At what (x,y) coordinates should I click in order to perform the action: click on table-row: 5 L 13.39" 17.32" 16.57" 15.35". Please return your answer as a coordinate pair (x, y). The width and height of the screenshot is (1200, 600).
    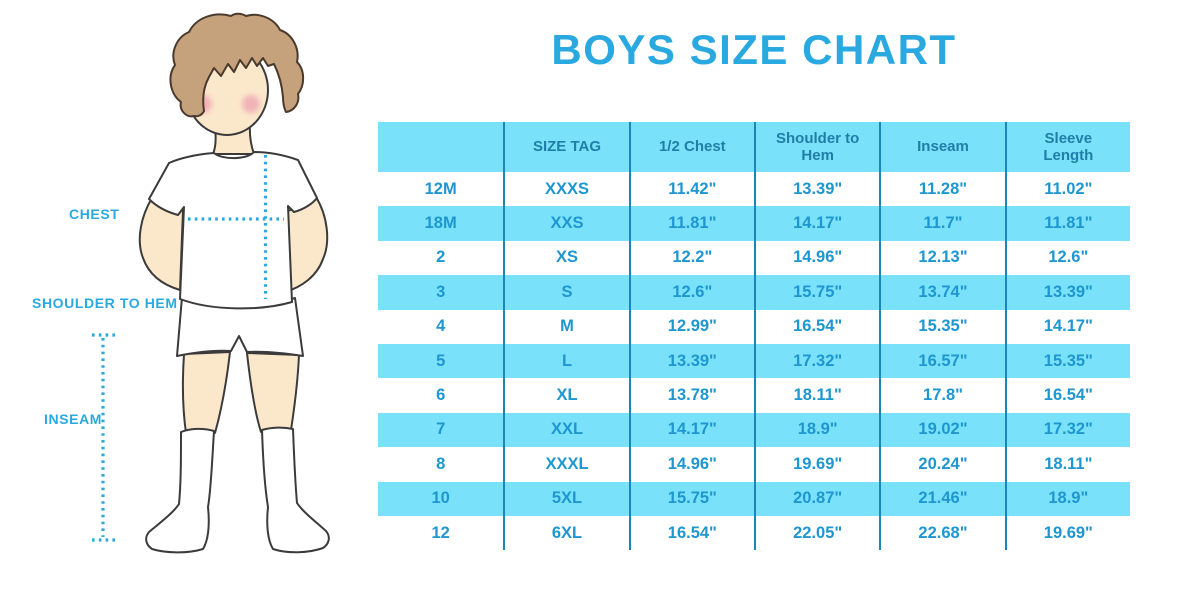
    Looking at the image, I should click on (754, 361).